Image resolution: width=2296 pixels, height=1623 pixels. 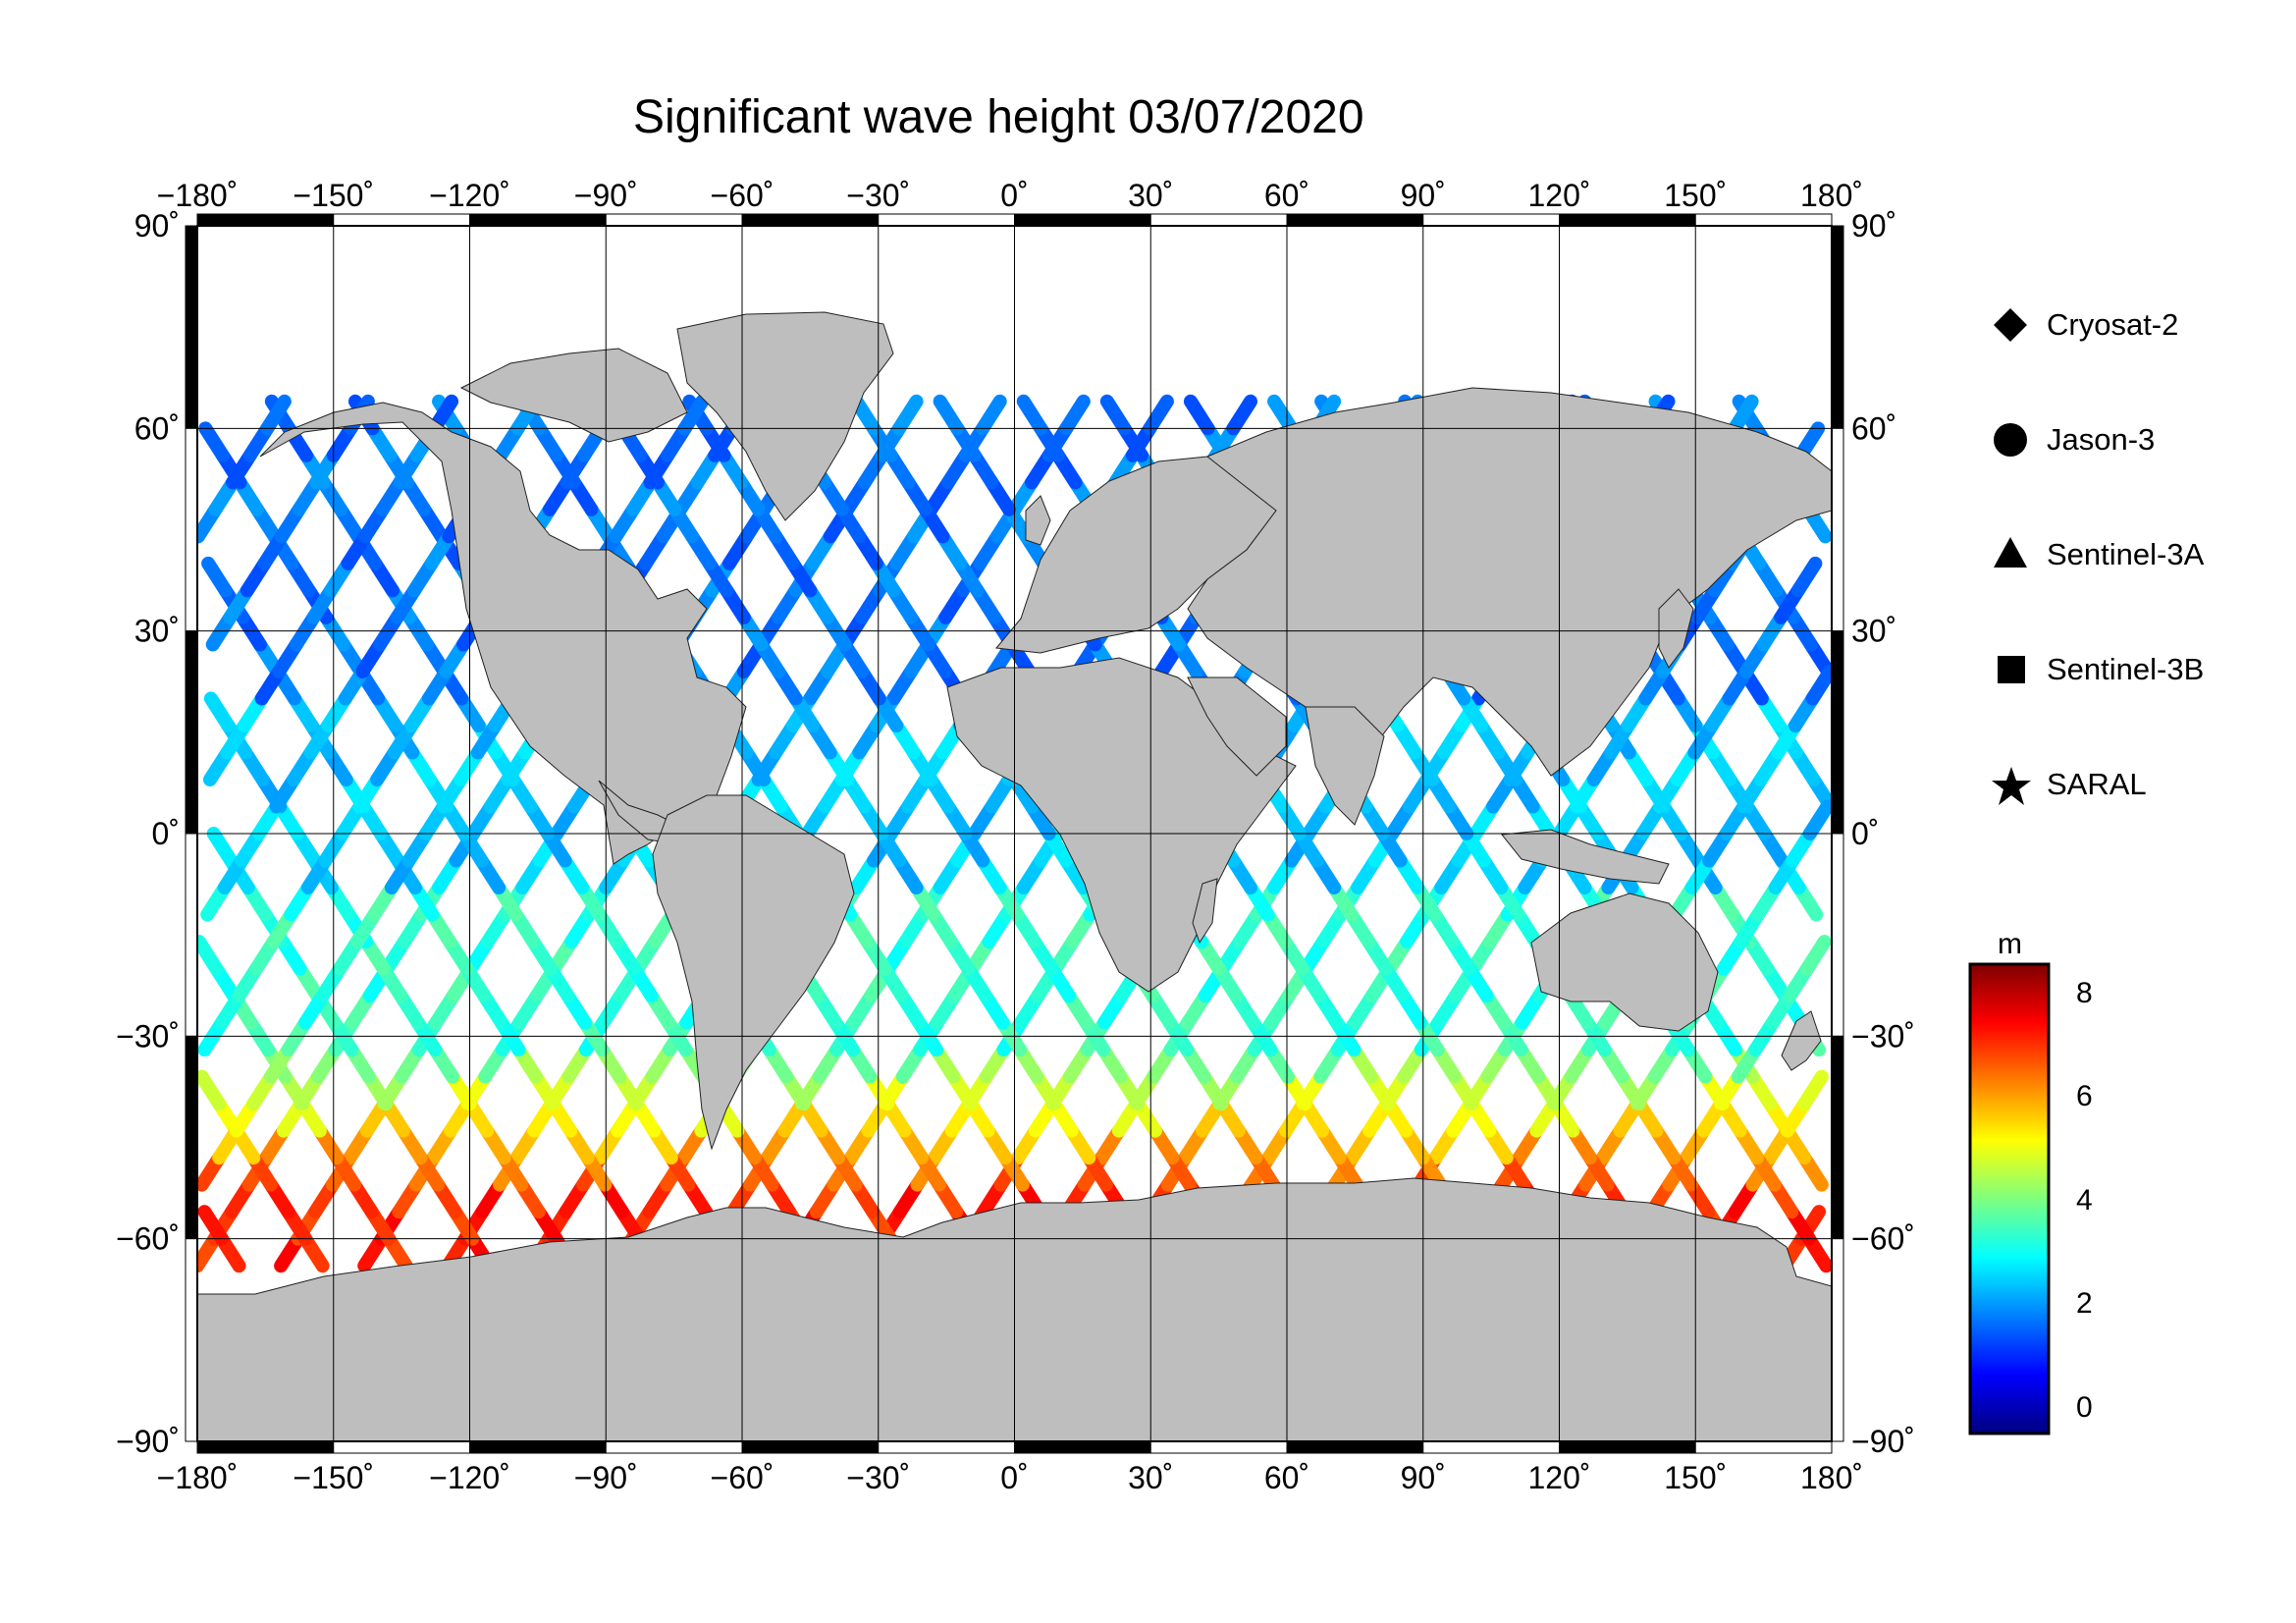 I want to click on lat-tick-right: 30˚, so click(x=1874, y=631).